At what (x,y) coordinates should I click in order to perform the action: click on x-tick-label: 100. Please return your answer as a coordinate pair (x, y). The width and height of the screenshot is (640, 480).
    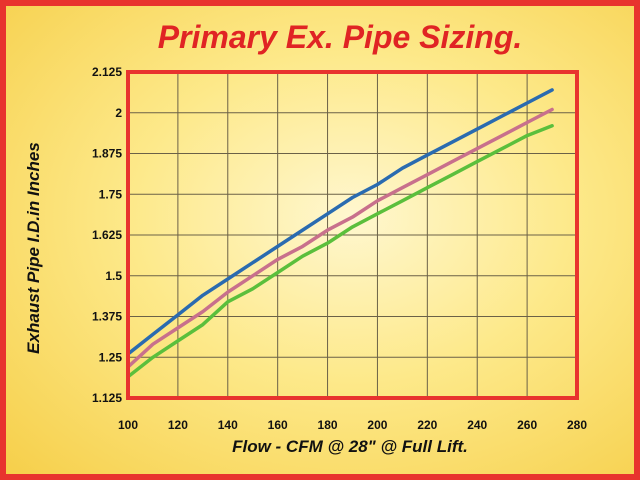
    Looking at the image, I should click on (128, 425).